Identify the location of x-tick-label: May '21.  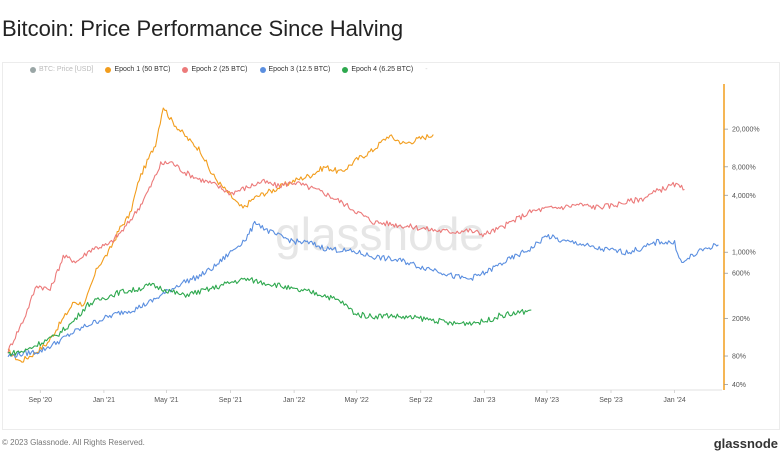
(166, 400).